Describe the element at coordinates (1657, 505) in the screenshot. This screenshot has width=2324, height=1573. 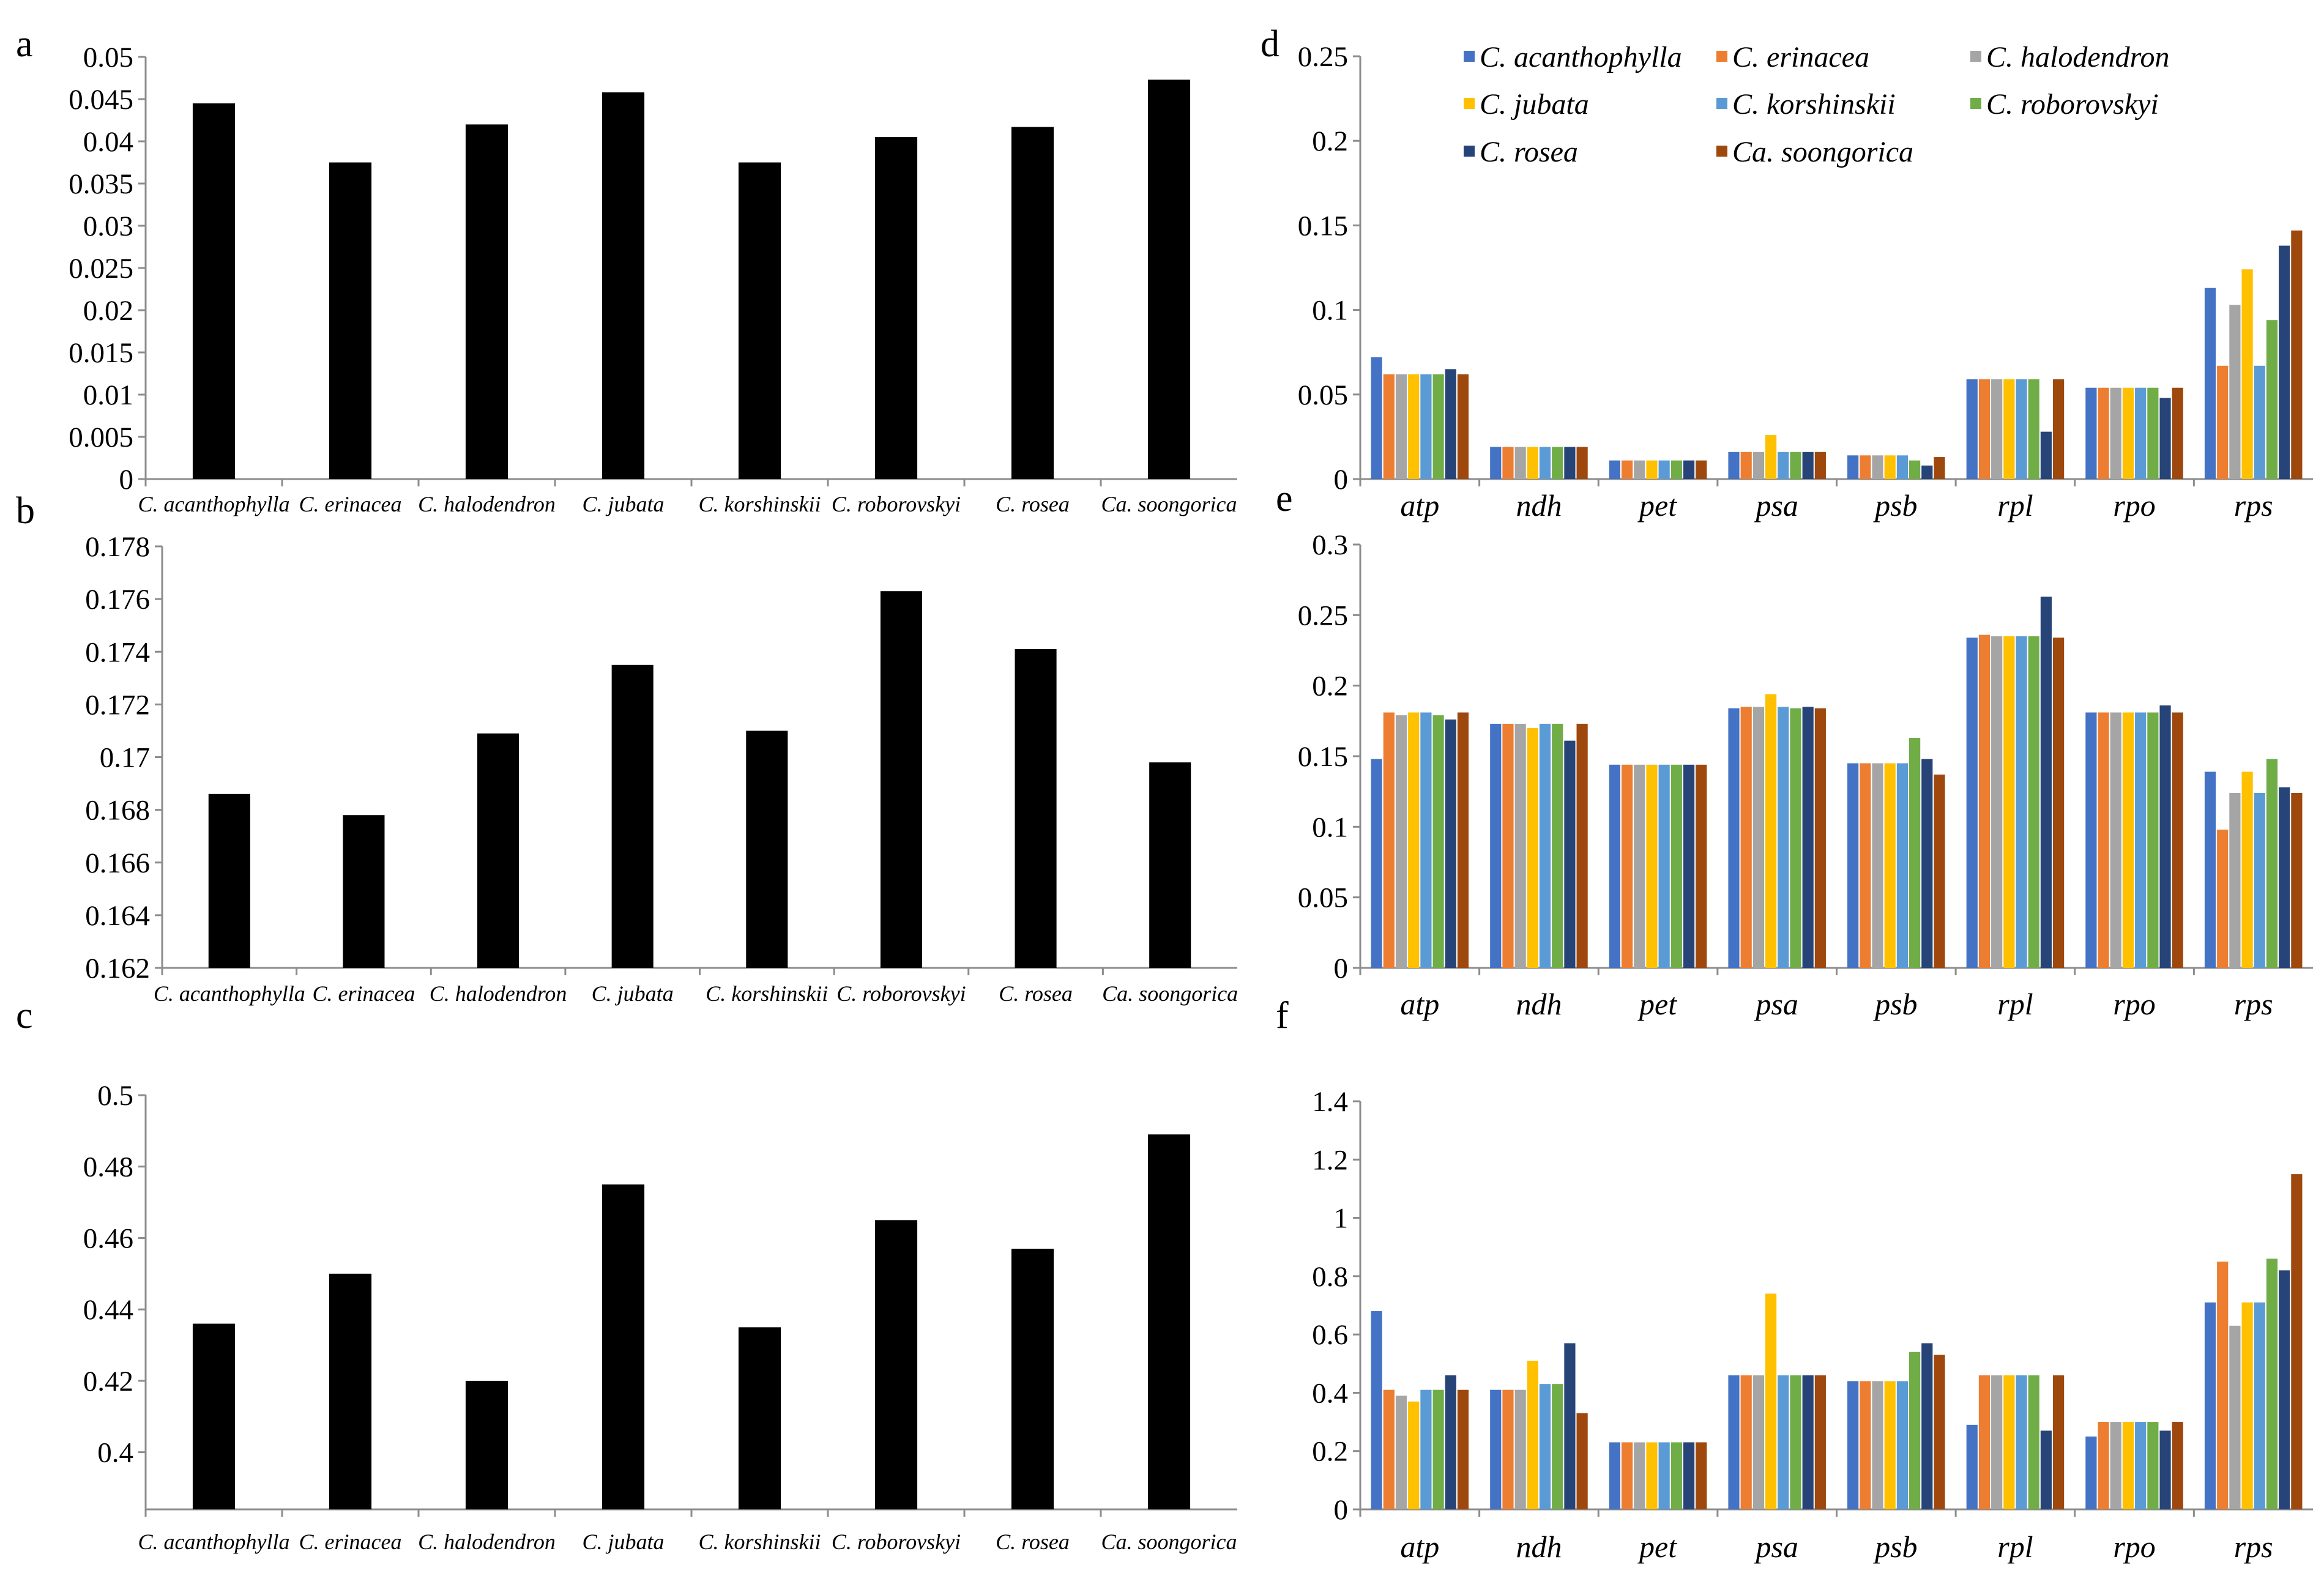
I see `x-tick-label: pet` at that location.